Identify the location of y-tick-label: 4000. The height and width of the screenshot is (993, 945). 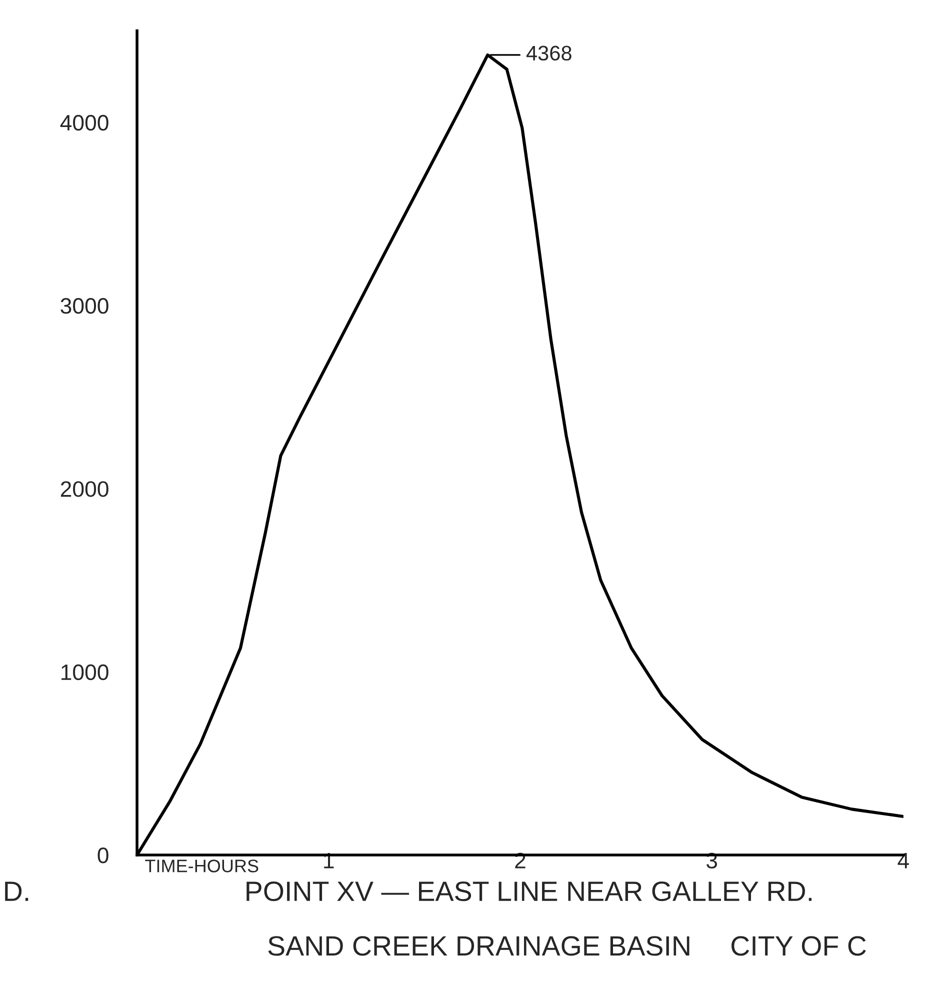
(84, 122).